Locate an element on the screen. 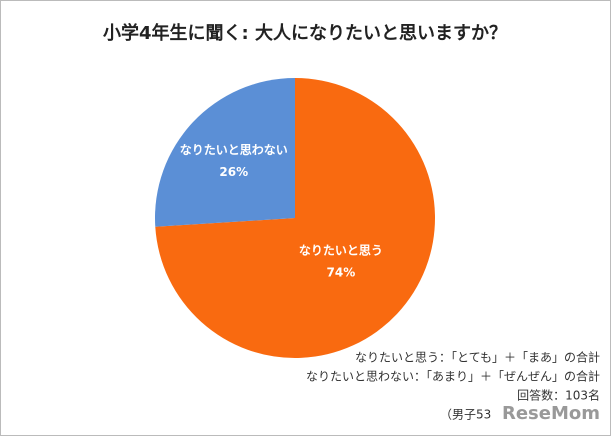 The image size is (611, 436). pie-slice is located at coordinates (225, 152).